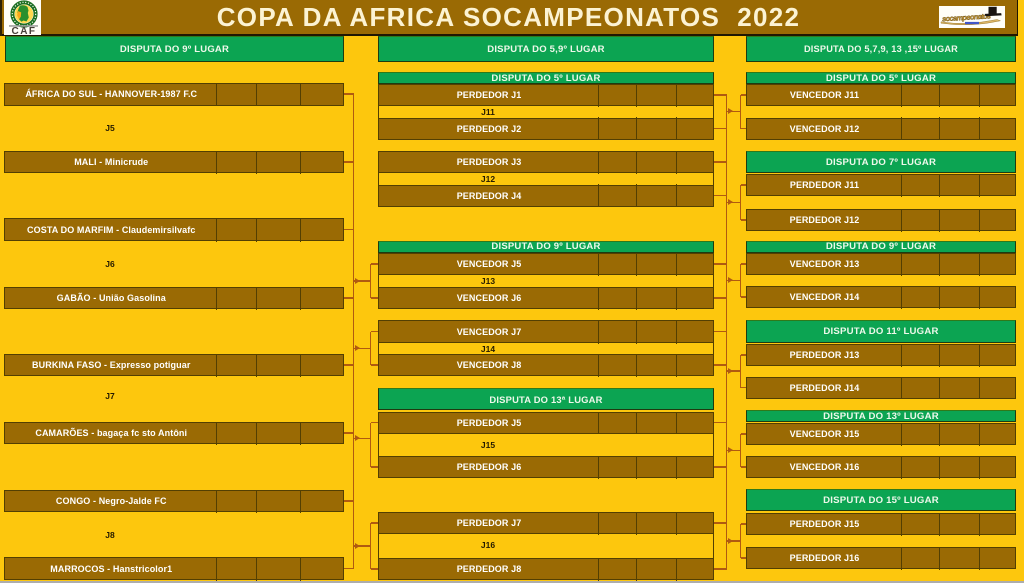 The width and height of the screenshot is (1024, 583). What do you see at coordinates (23, 30) in the screenshot?
I see `svg-text: CAF` at bounding box center [23, 30].